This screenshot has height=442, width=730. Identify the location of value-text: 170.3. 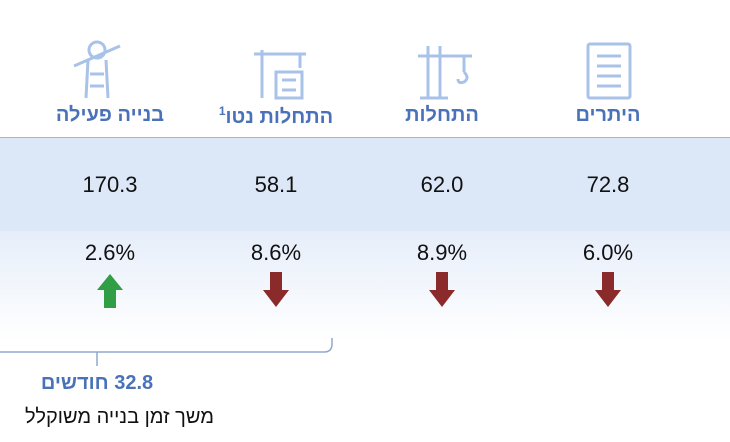
(110, 184).